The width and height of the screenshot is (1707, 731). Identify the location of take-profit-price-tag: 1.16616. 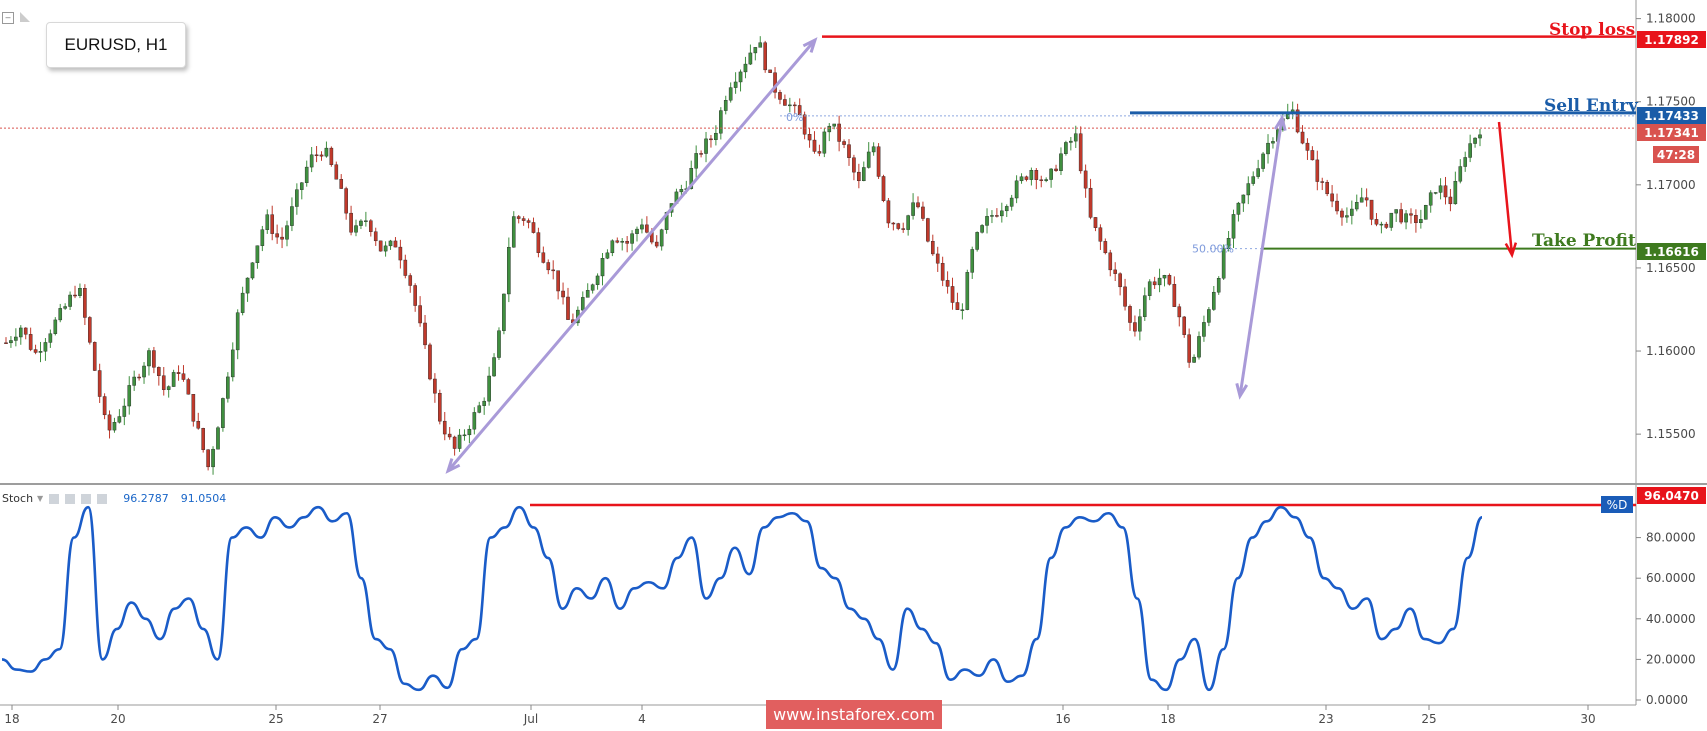
(1671, 251).